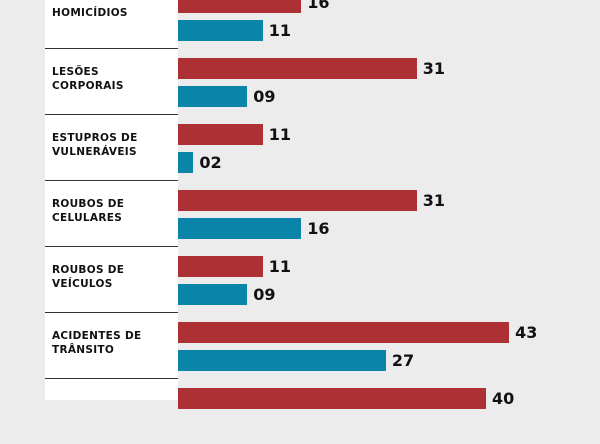  I want to click on category-label: ROUBOS DE VEÍCULOS, so click(88, 277).